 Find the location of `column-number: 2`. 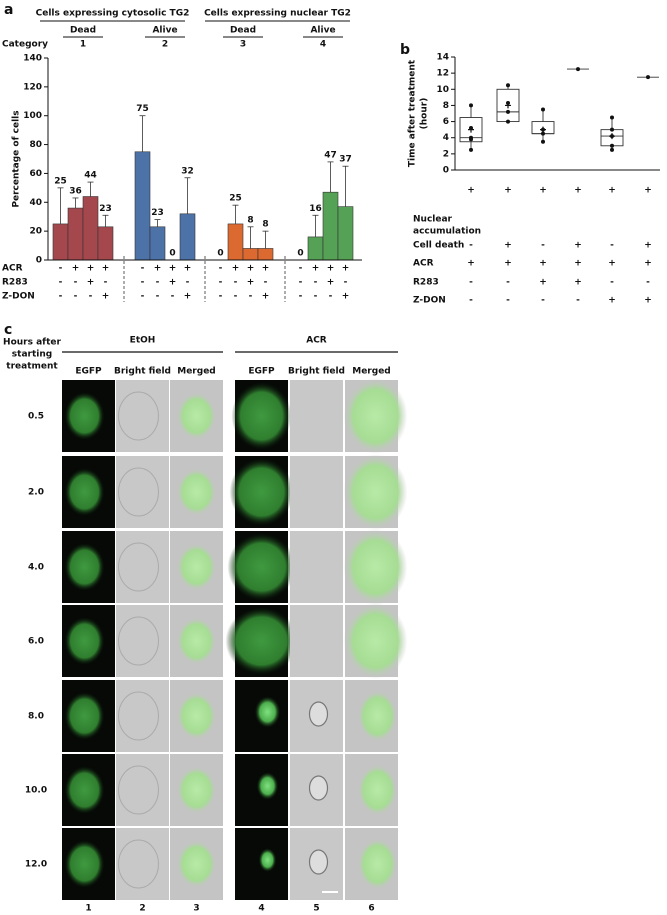

column-number: 2 is located at coordinates (142, 909).